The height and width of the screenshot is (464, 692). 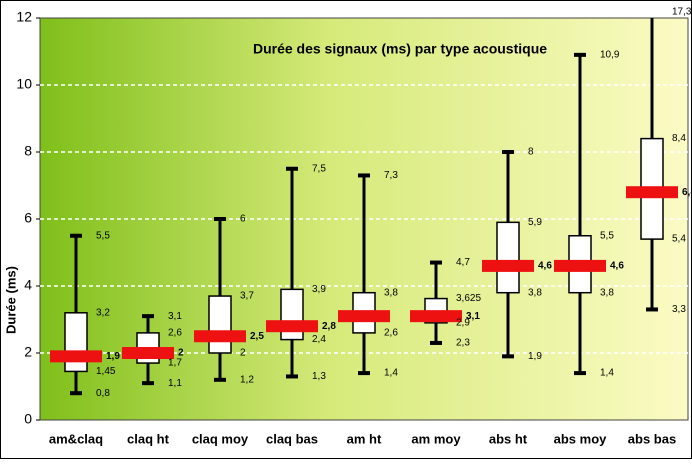 I want to click on value-label: 3,3, so click(x=679, y=309).